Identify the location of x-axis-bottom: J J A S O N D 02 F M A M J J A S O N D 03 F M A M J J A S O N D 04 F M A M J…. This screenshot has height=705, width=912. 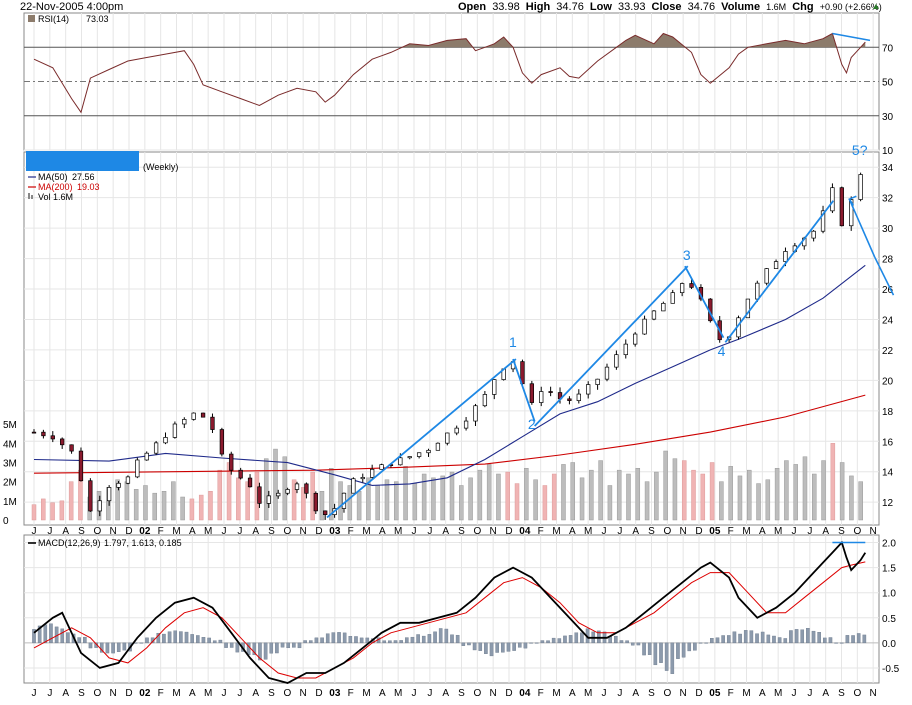
(454, 693).